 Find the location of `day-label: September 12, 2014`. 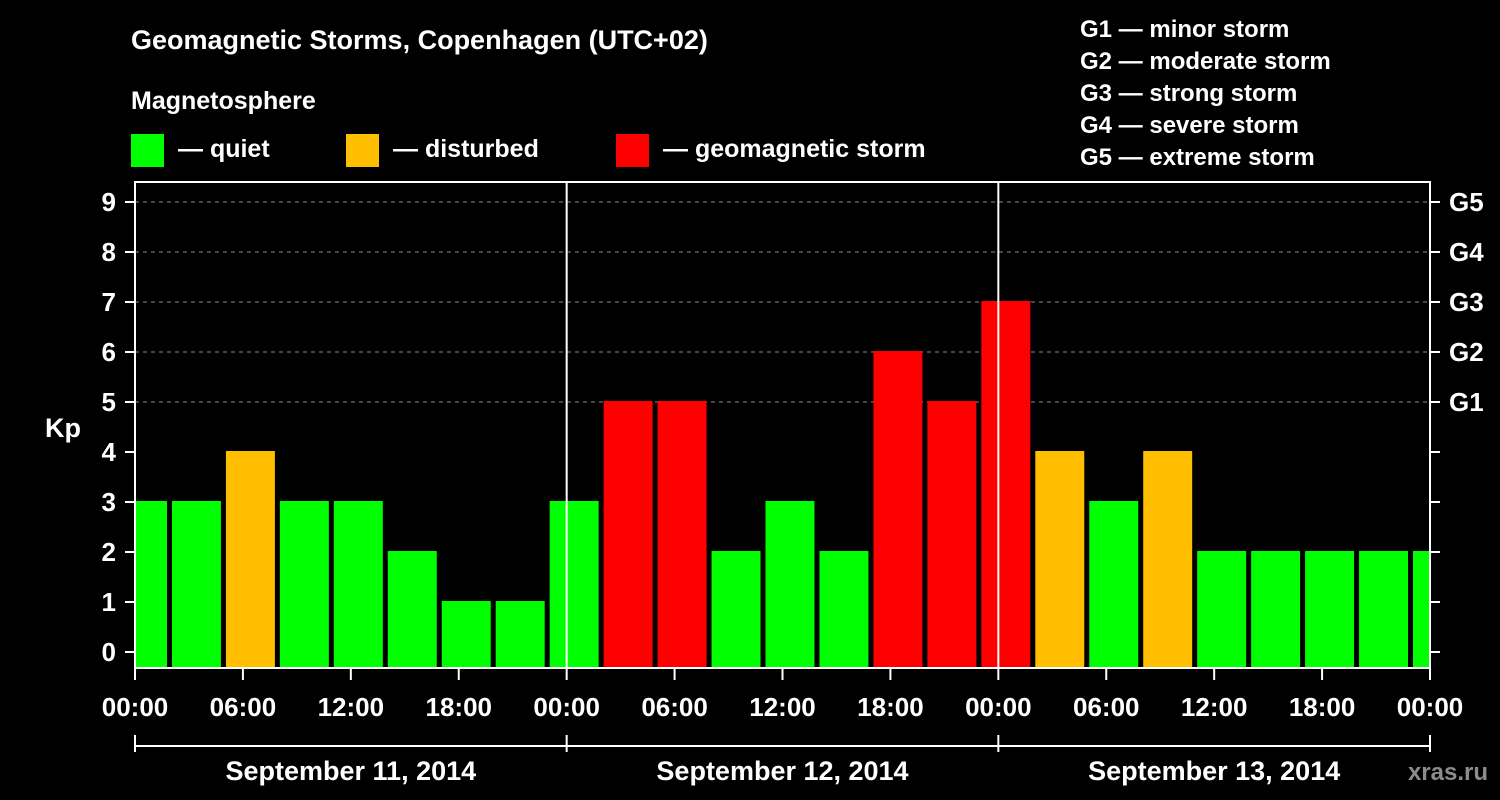

day-label: September 12, 2014 is located at coordinates (782, 771).